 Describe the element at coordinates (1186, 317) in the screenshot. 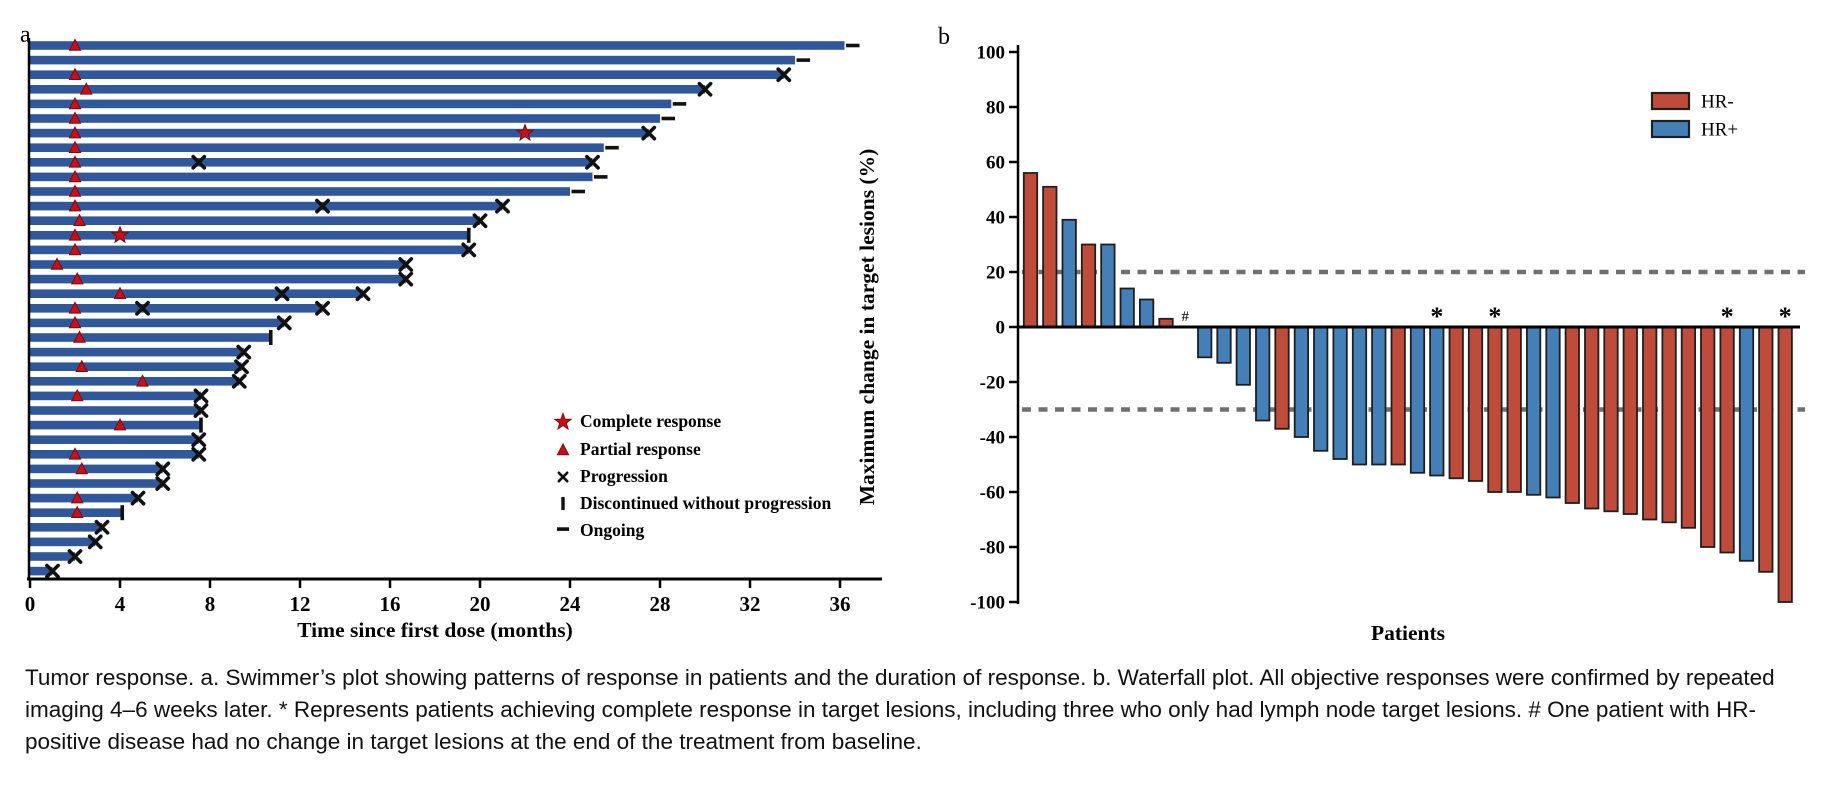

I see `no-change-hash: #` at that location.